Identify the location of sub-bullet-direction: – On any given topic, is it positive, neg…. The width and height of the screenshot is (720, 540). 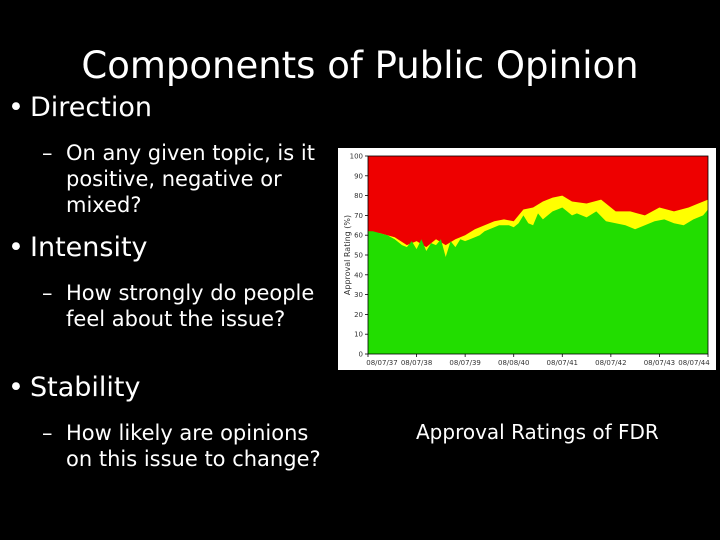
(192, 179).